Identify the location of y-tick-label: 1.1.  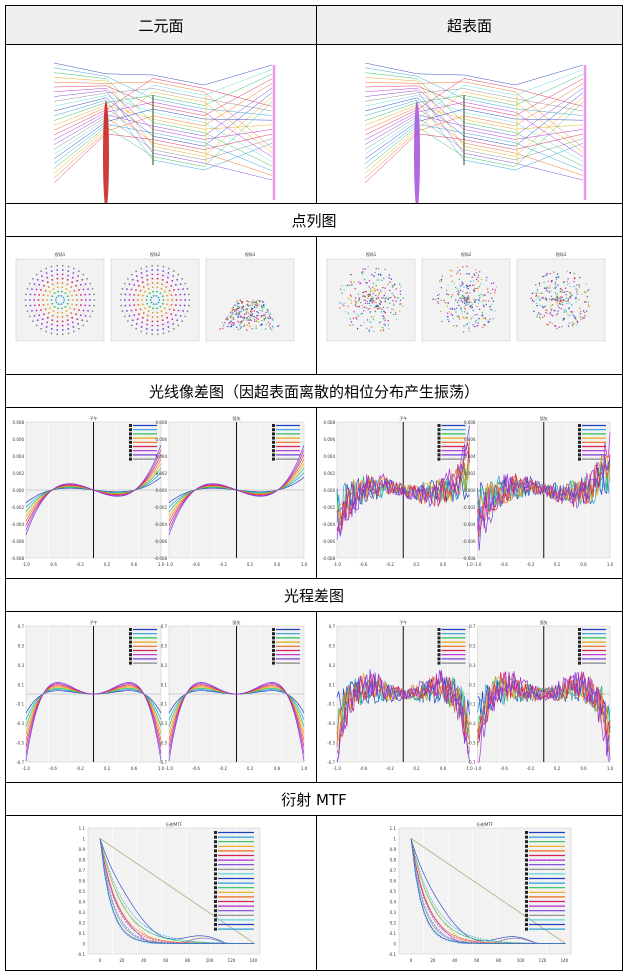
(82, 828).